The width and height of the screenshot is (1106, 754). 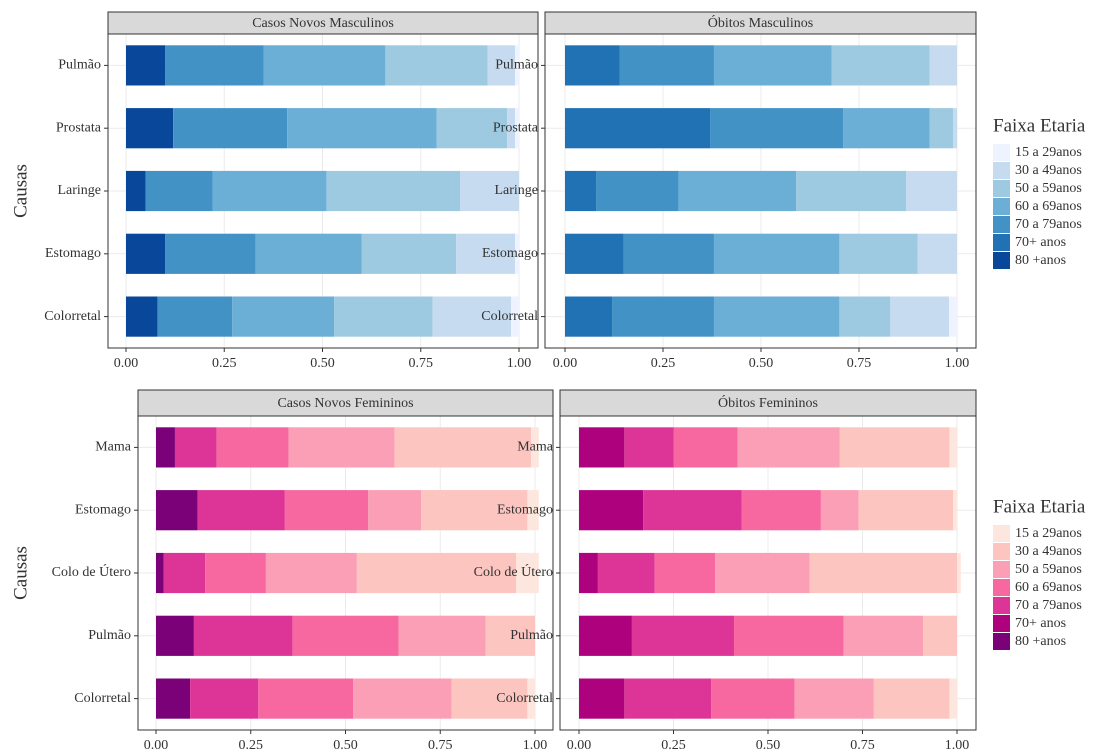 I want to click on legend-label: 50 a 59anos, so click(x=1048, y=569).